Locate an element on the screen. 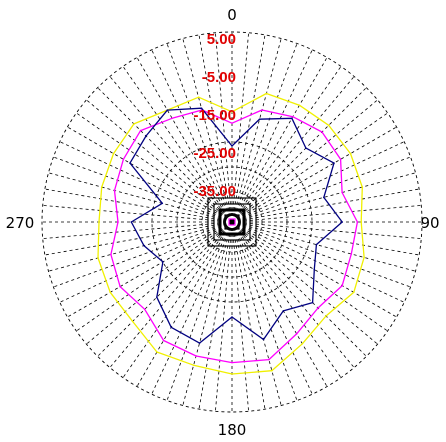 The image size is (446, 442). ring-label: -25.00 is located at coordinates (214, 153).